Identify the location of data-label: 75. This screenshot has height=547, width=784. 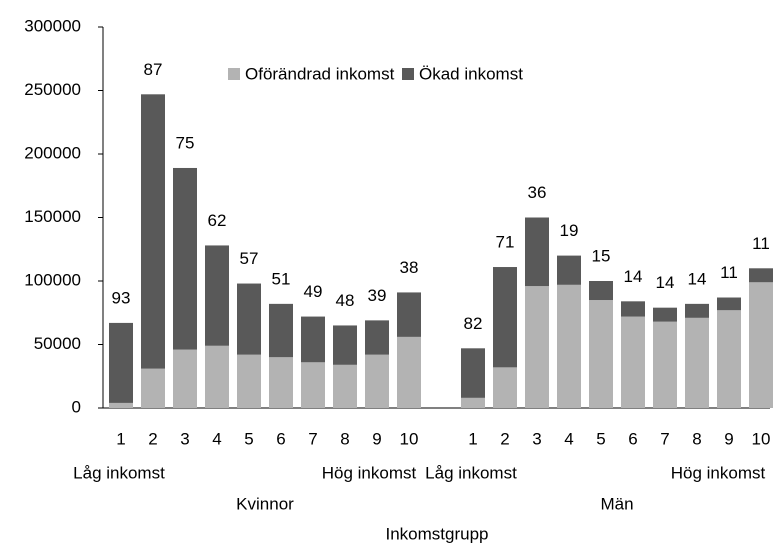
(185, 142).